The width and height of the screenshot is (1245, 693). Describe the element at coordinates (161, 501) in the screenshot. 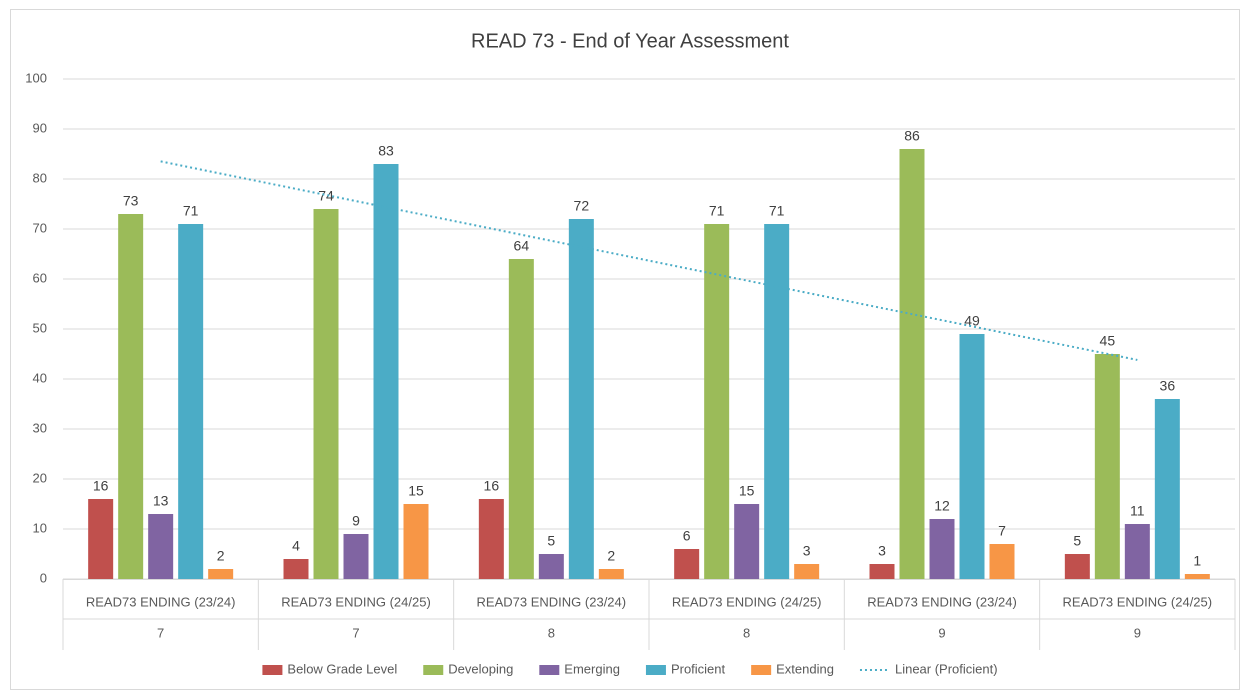

I see `data-label: 13` at that location.